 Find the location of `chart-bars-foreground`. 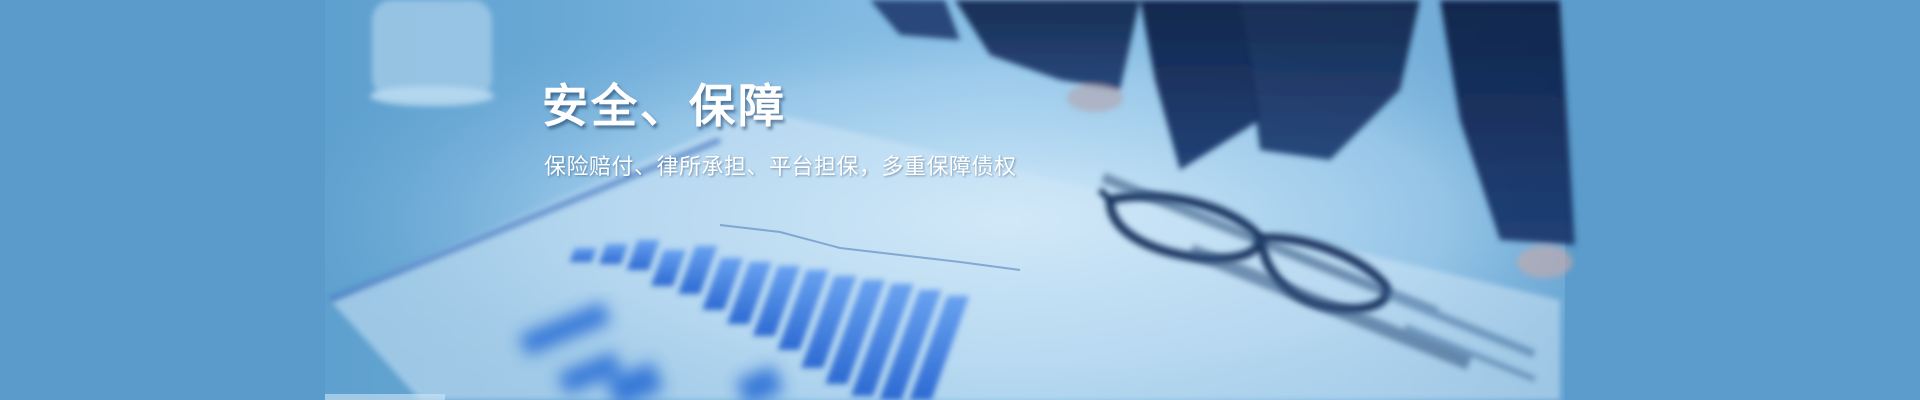

chart-bars-foreground is located at coordinates (651, 350).